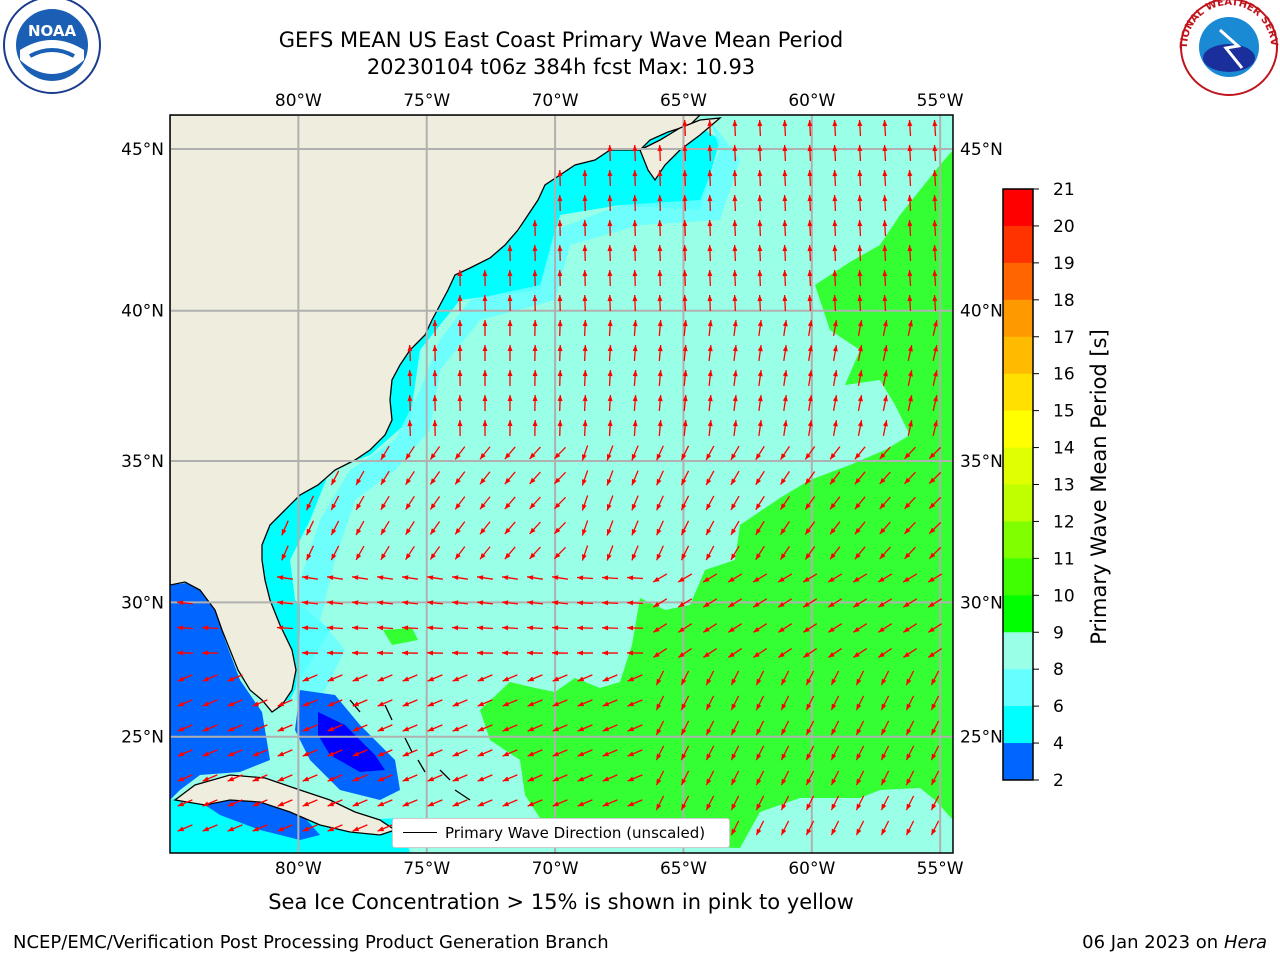  I want to click on latitude-label: 35°N, so click(981, 462).